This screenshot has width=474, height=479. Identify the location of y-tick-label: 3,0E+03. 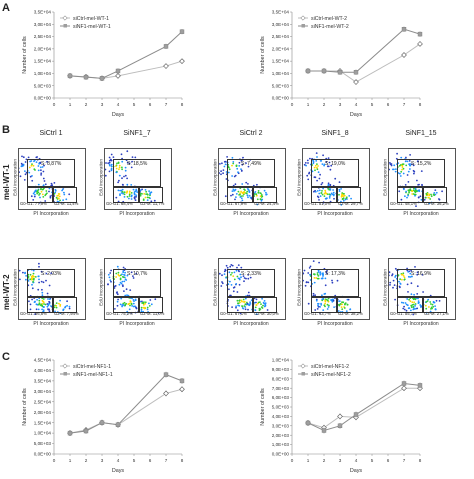
(281, 425).